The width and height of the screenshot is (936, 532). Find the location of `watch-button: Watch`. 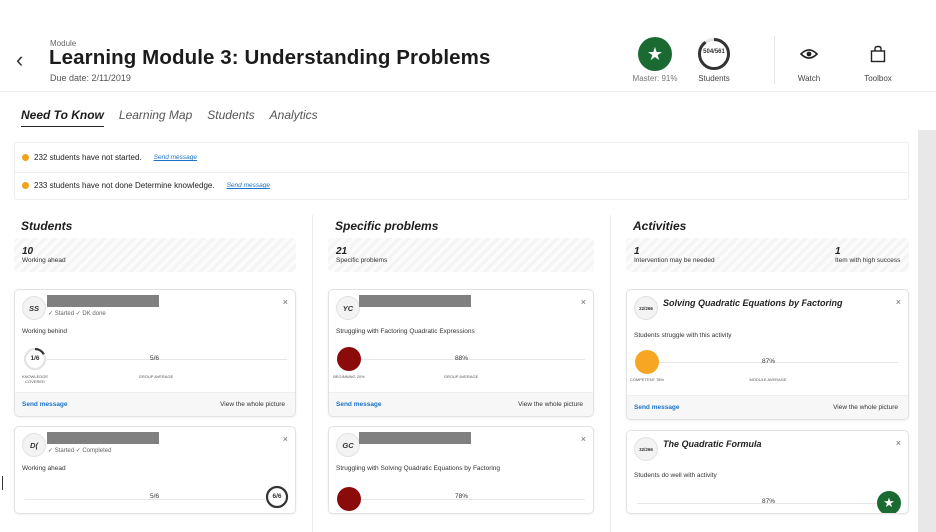

watch-button: Watch is located at coordinates (809, 63).